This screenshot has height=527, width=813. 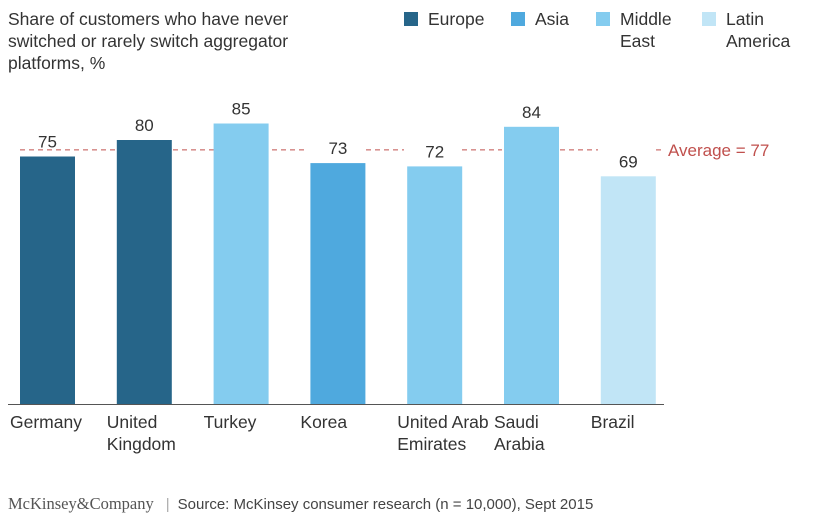 What do you see at coordinates (456, 19) in the screenshot?
I see `legend-label-europe: Europe` at bounding box center [456, 19].